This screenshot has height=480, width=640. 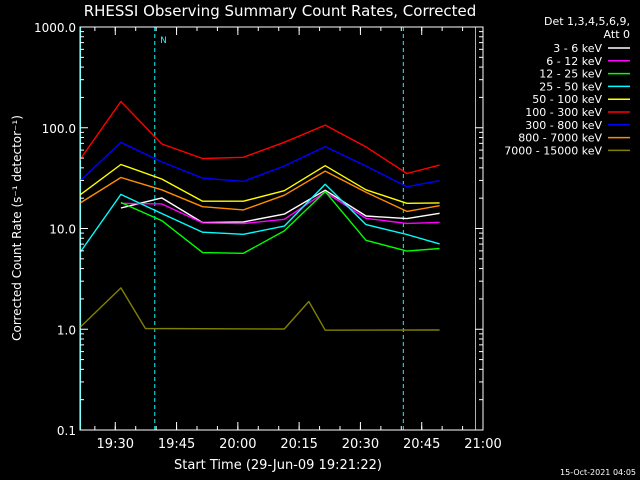 I want to click on legend-label-4: 50 - 100 keV, so click(x=567, y=99).